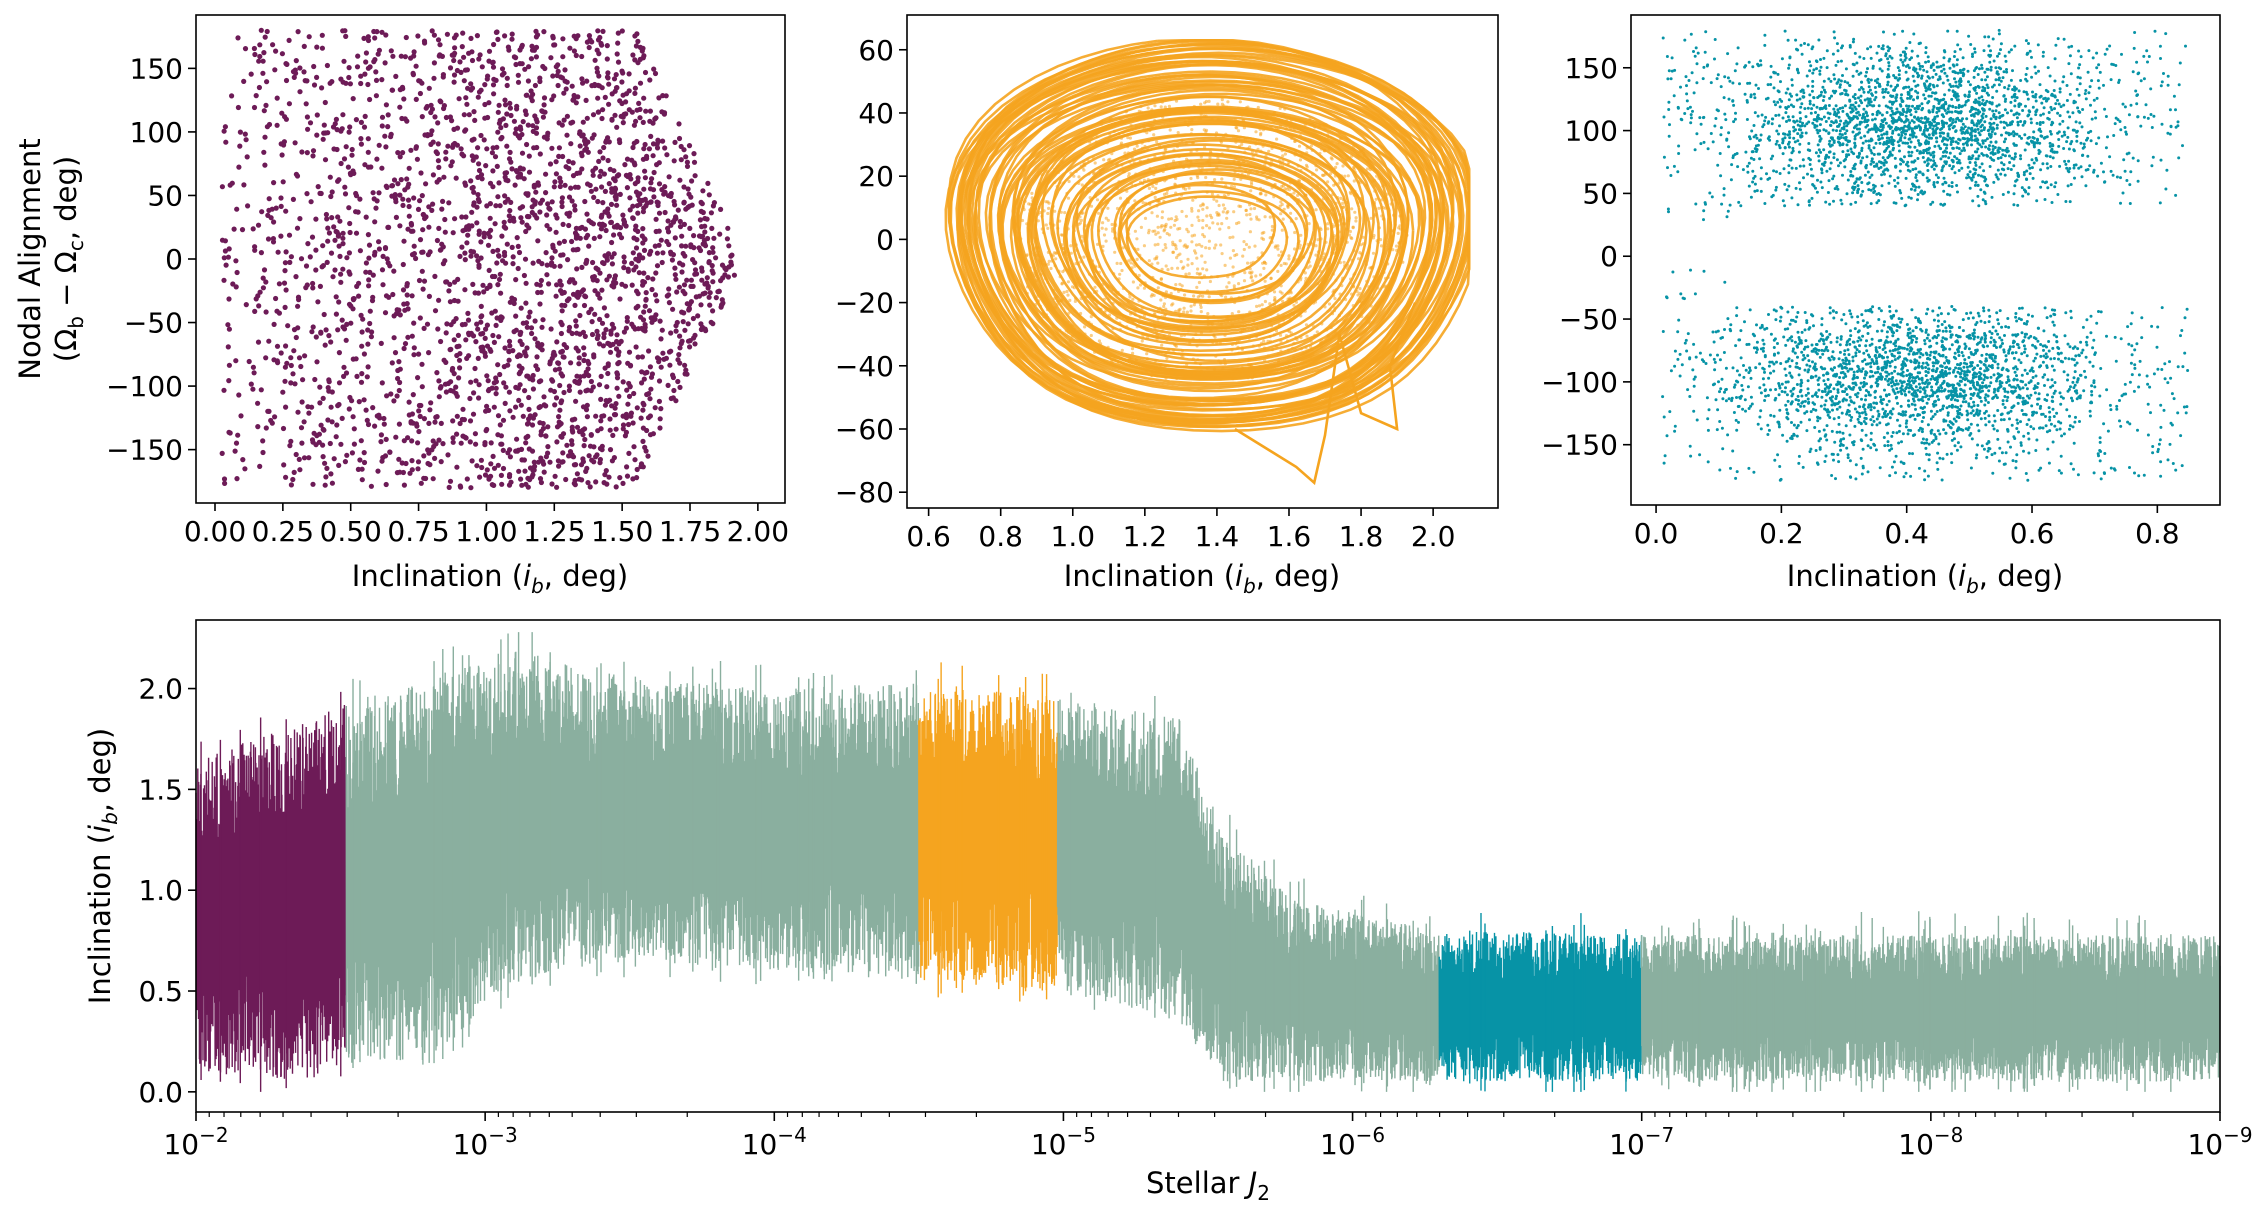 The image size is (2267, 1217). What do you see at coordinates (1145, 536) in the screenshot?
I see `x-tick-label: 1.2` at bounding box center [1145, 536].